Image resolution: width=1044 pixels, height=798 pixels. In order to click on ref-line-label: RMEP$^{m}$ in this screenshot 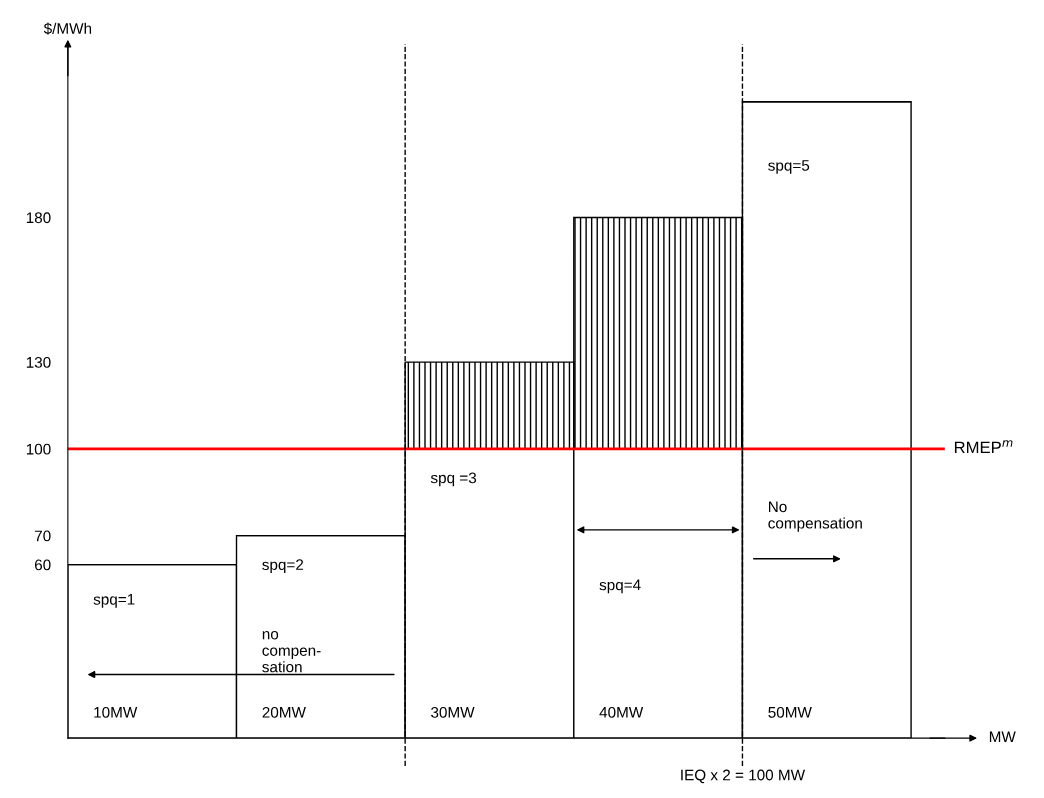, I will do `click(983, 447)`.